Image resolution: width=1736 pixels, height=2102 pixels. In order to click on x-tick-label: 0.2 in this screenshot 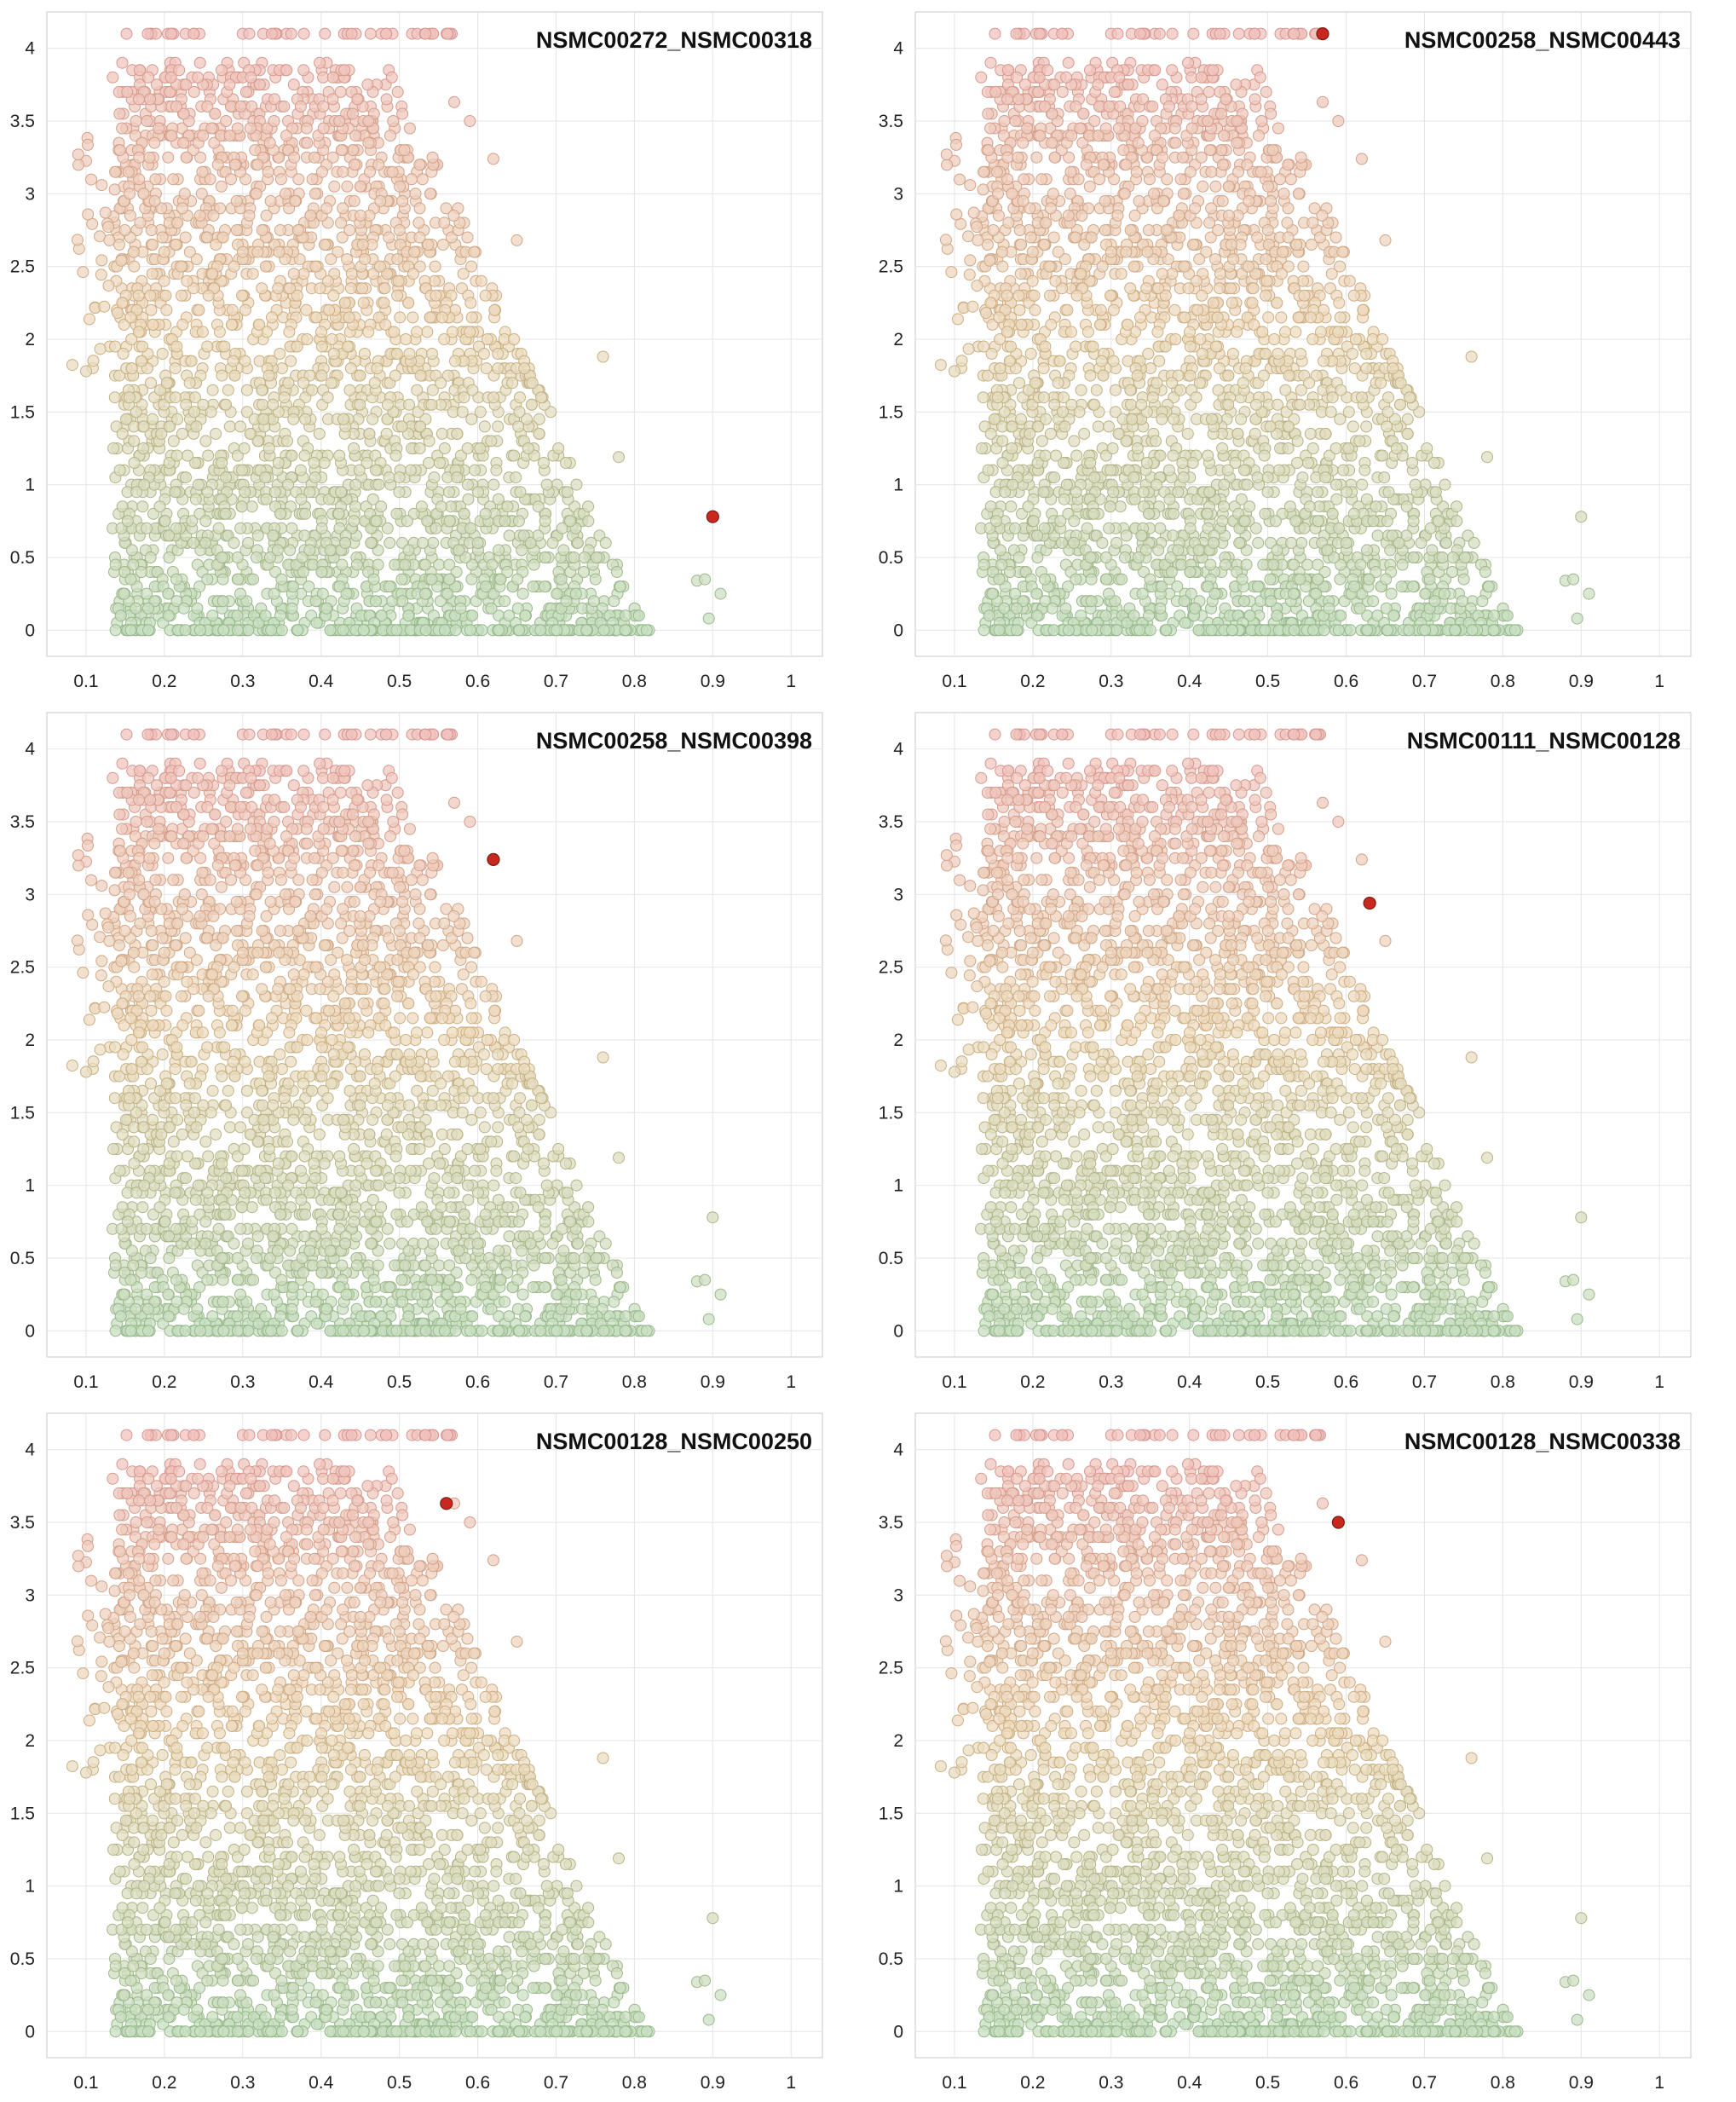, I will do `click(164, 681)`.